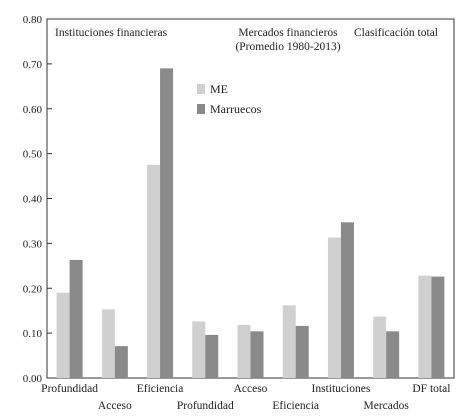 The height and width of the screenshot is (416, 468). I want to click on x-label-4: Acceso, so click(251, 389).